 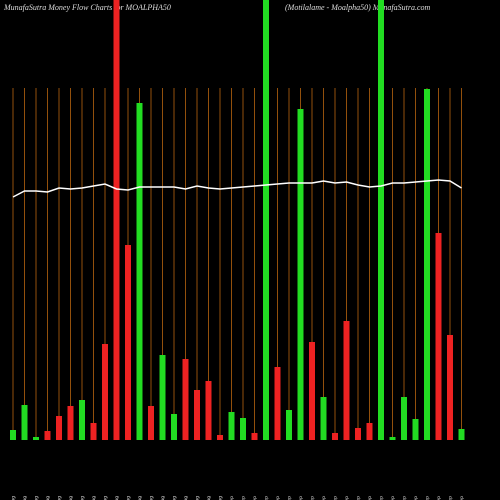 What do you see at coordinates (83, 498) in the screenshot?
I see `x-tick-label: 11 Aug` at bounding box center [83, 498].